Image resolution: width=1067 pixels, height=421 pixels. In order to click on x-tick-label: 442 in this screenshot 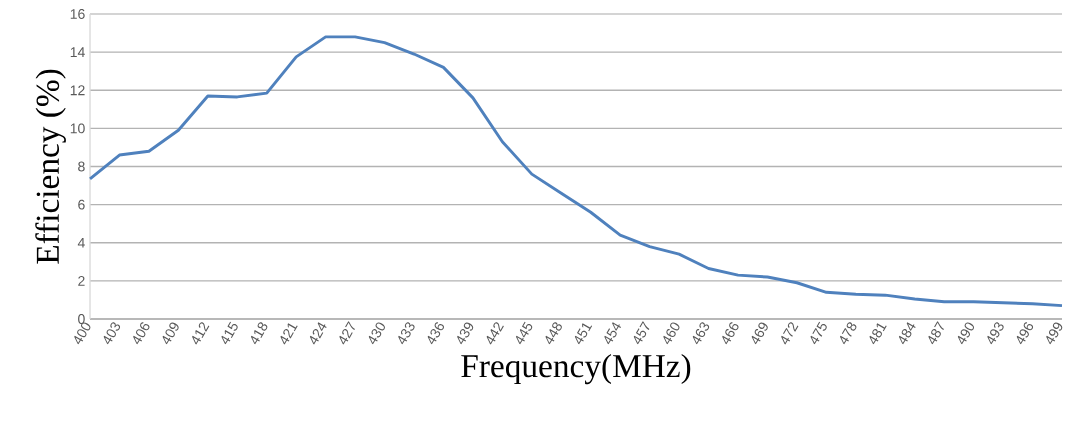, I will do `click(495, 333)`.